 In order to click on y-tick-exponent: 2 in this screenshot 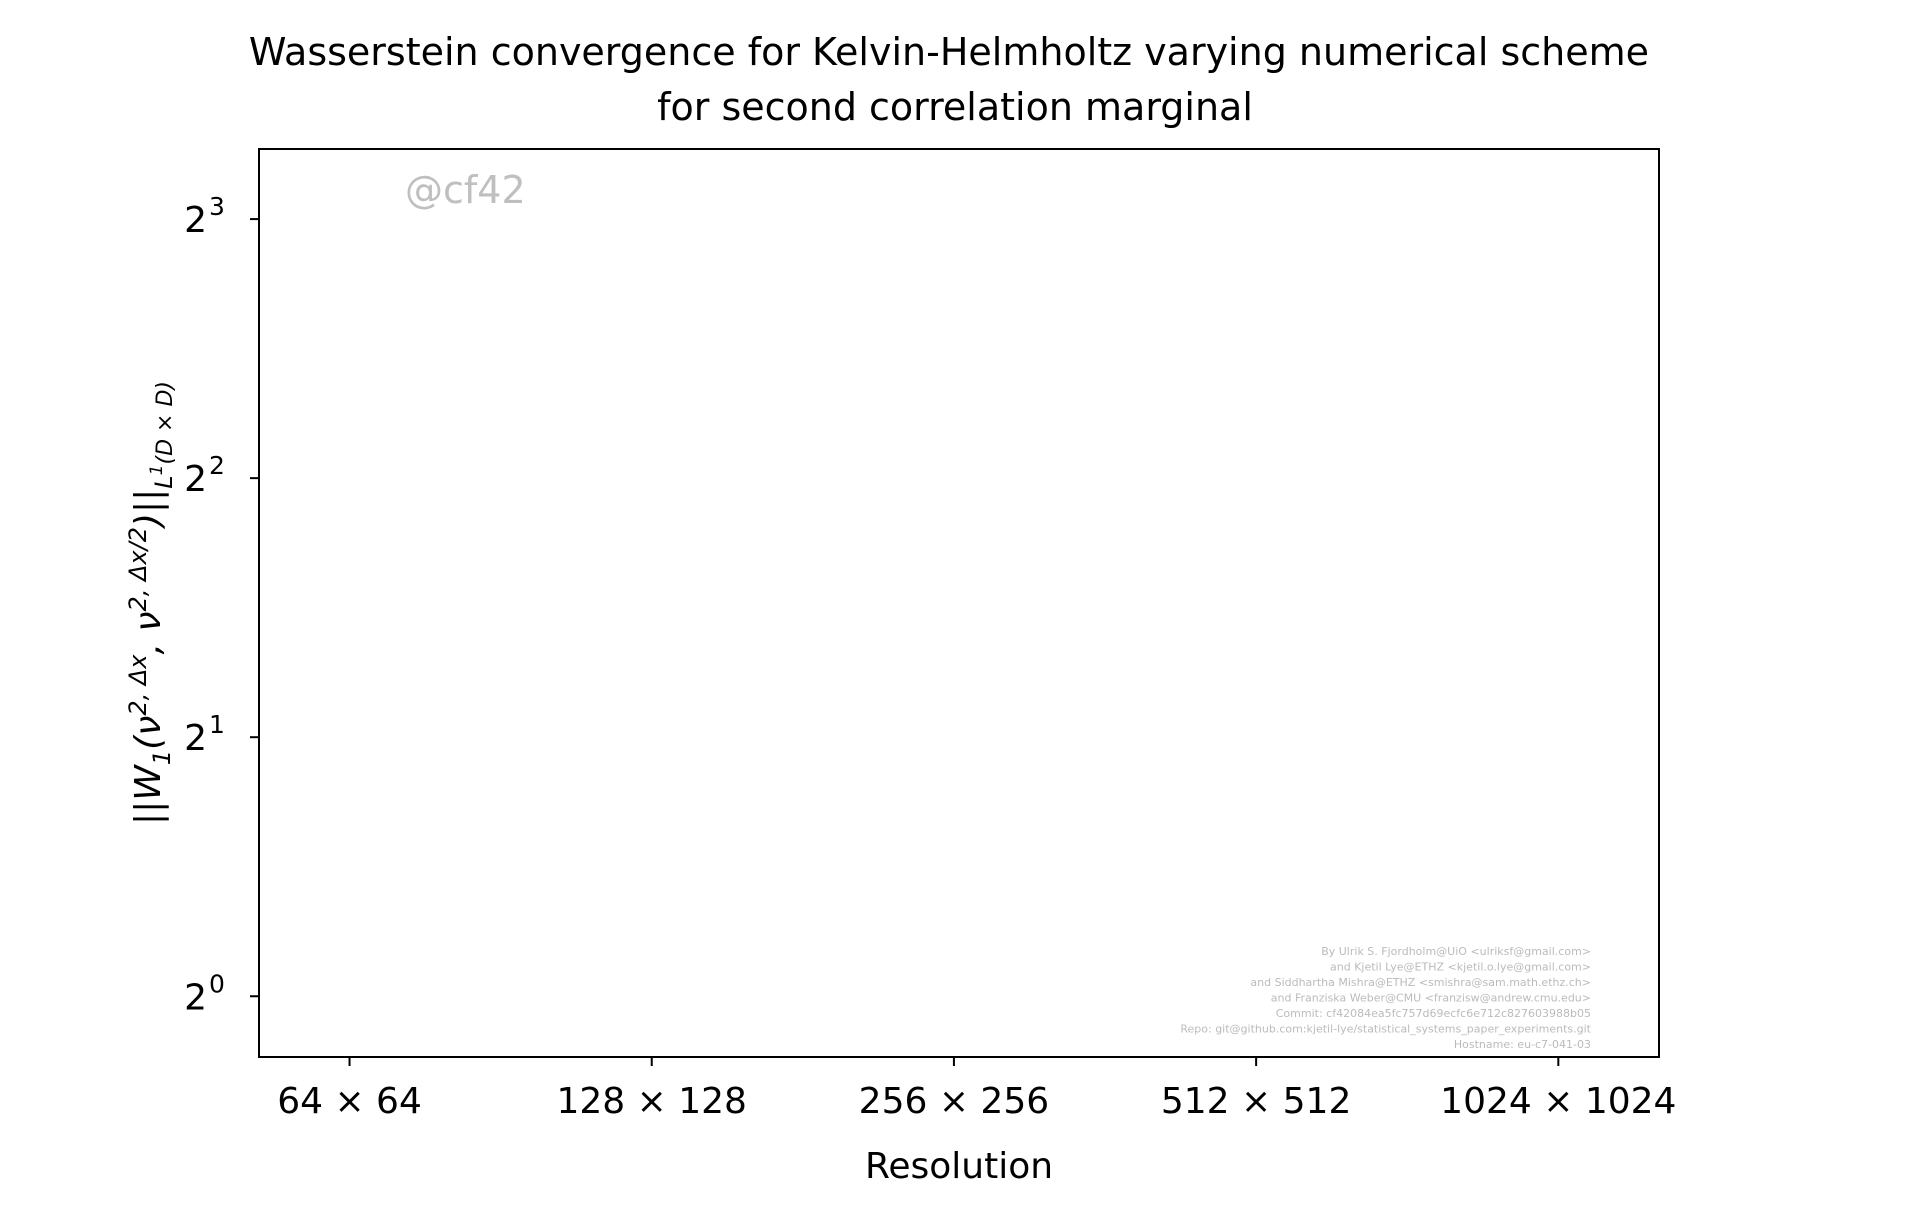, I will do `click(217, 465)`.